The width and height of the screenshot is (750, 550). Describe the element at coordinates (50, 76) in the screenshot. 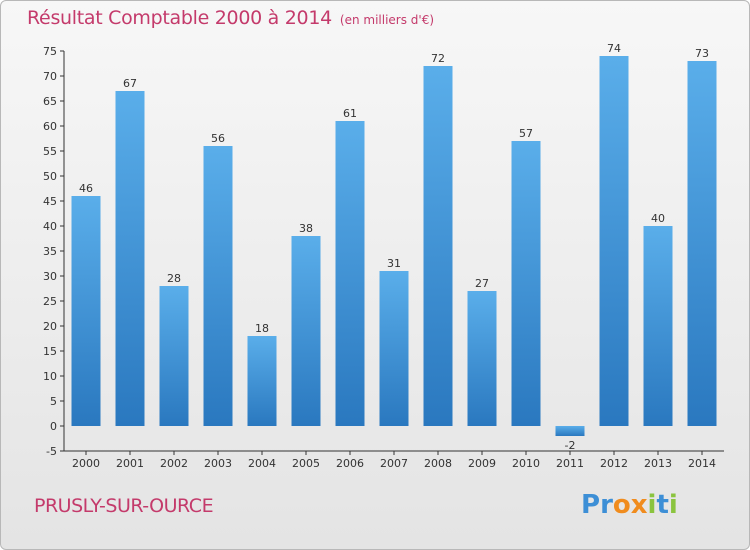

I see `y-tick-label: 70` at that location.